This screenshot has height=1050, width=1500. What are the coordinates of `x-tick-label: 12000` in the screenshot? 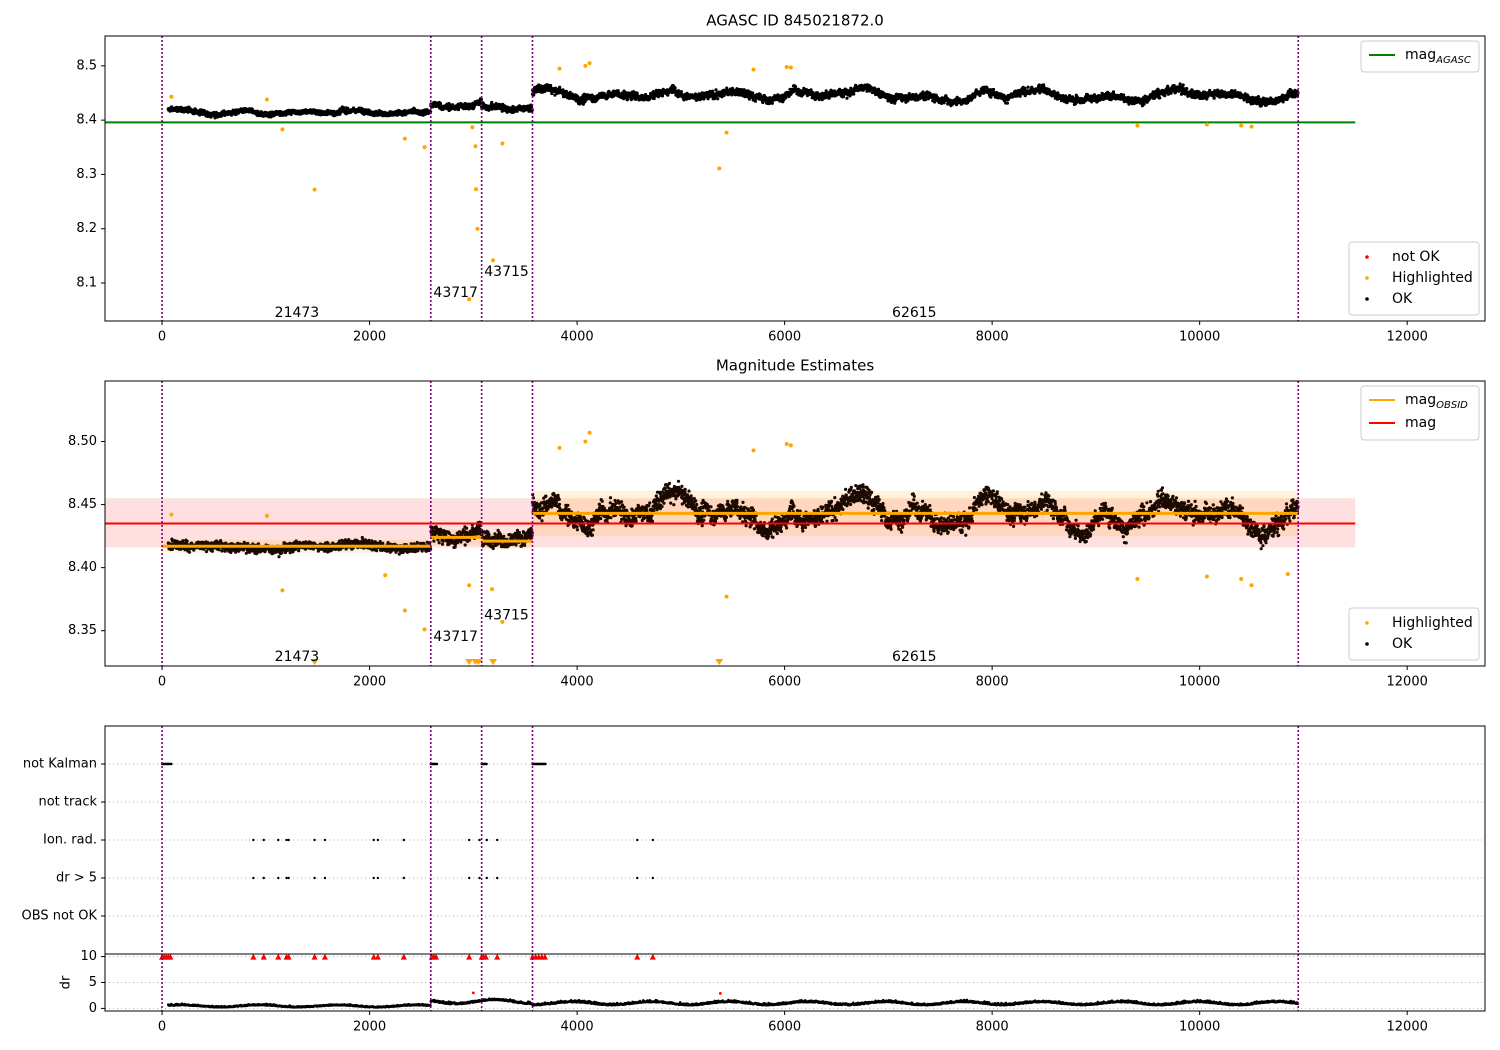 It's located at (1407, 337).